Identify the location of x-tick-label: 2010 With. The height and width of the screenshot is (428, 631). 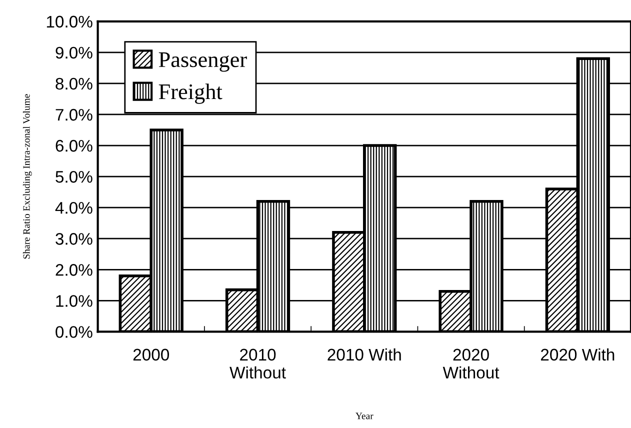
(364, 354).